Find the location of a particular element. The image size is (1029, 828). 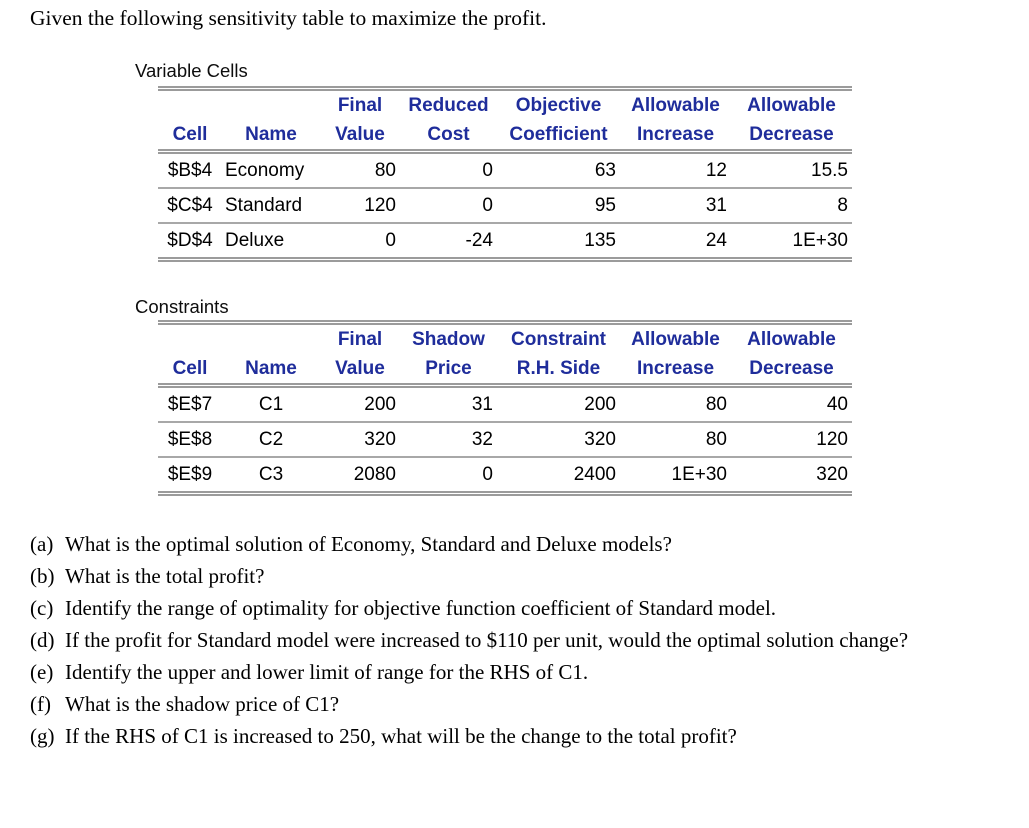

row-name: C2 is located at coordinates (271, 439).